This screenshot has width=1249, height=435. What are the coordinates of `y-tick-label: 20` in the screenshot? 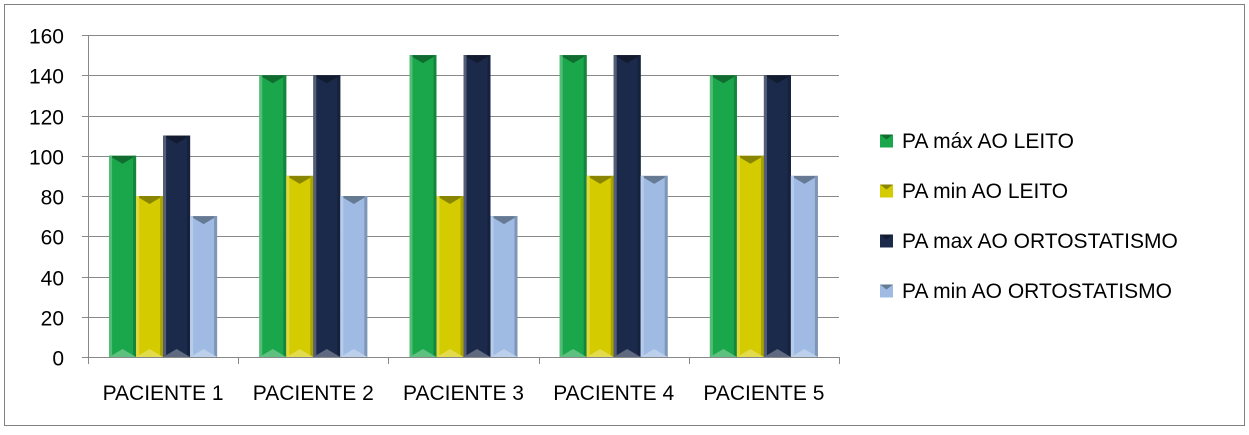 It's located at (52, 319).